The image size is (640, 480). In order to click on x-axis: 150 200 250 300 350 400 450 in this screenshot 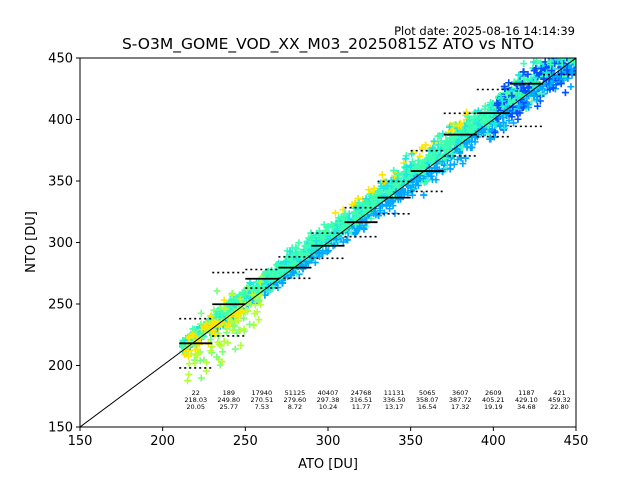, I will do `click(328, 438)`.